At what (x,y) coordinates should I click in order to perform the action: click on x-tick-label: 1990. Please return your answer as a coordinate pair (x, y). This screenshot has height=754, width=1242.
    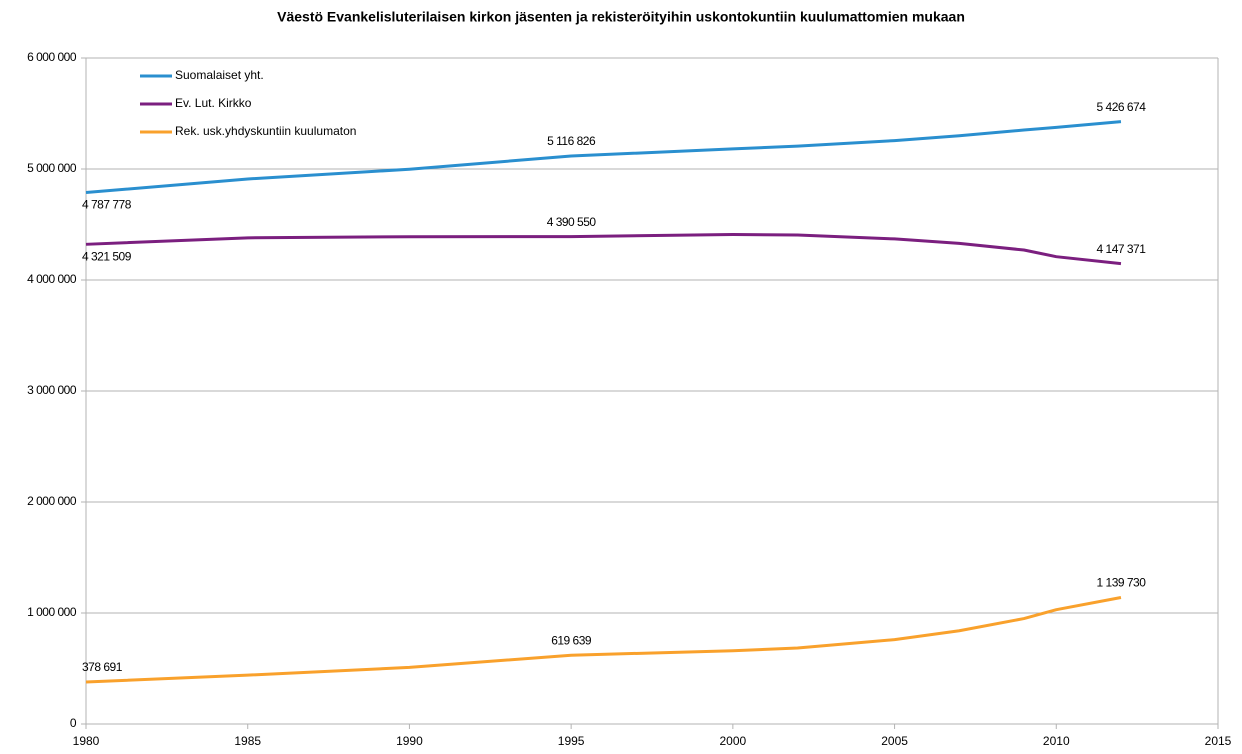
    Looking at the image, I should click on (409, 741).